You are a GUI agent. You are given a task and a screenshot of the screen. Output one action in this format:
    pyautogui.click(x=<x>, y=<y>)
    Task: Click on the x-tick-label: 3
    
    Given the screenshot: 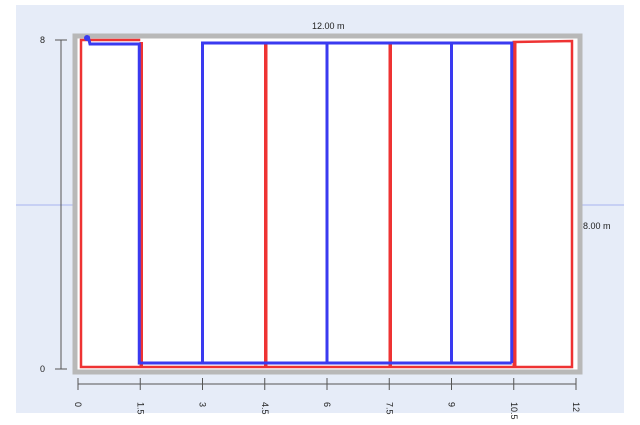 What is the action you would take?
    pyautogui.click(x=203, y=404)
    